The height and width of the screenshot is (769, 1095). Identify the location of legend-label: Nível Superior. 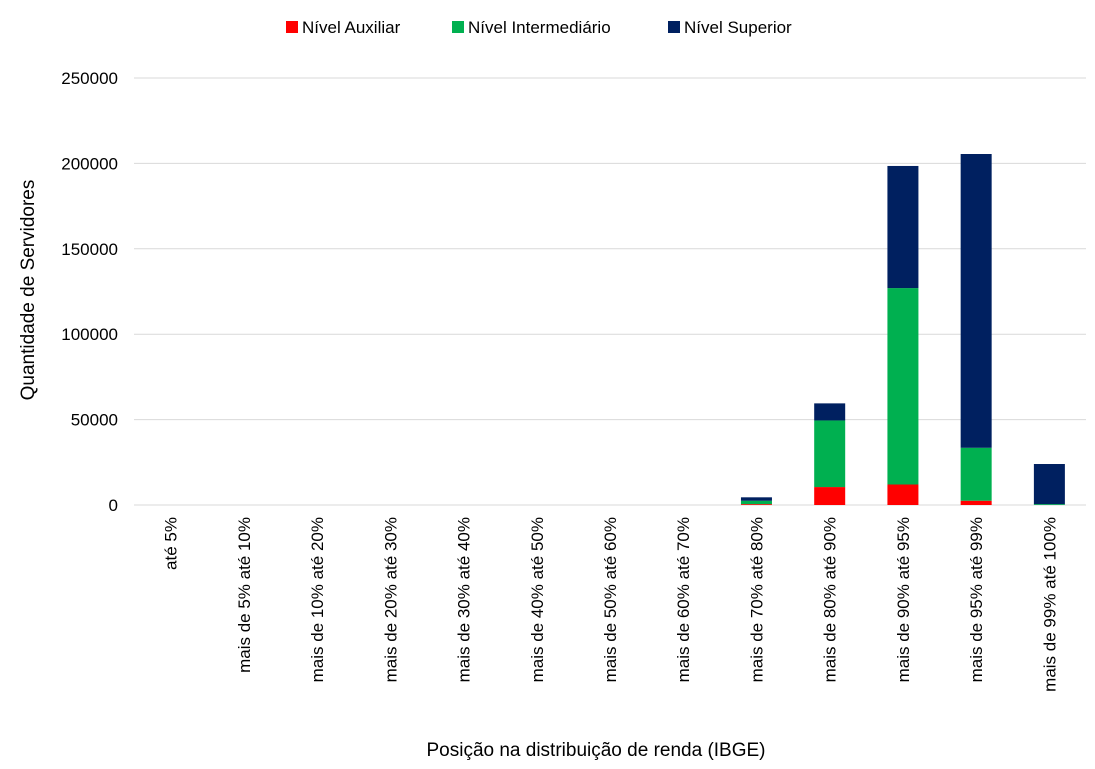
(738, 27).